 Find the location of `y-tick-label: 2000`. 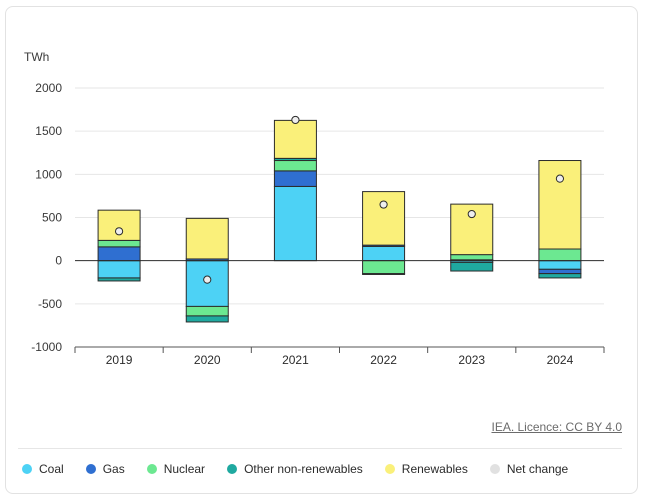

y-tick-label: 2000 is located at coordinates (48, 88).